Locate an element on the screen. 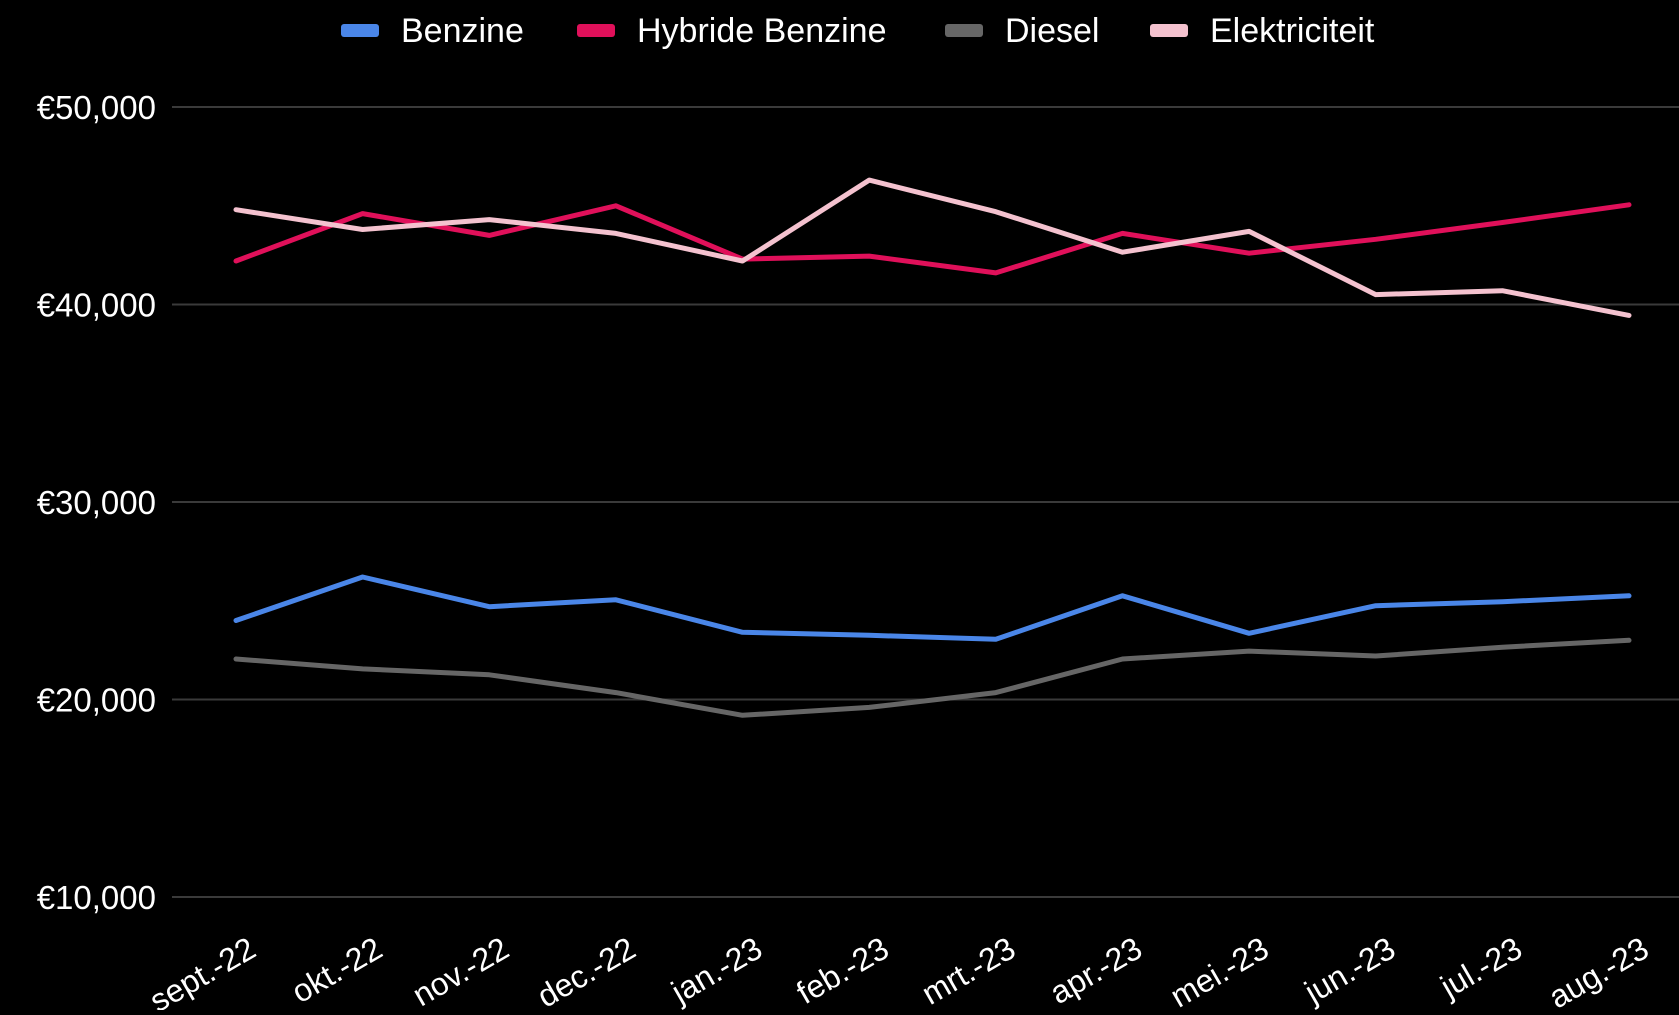  x-tick-label: okt.-22 is located at coordinates (336, 970).